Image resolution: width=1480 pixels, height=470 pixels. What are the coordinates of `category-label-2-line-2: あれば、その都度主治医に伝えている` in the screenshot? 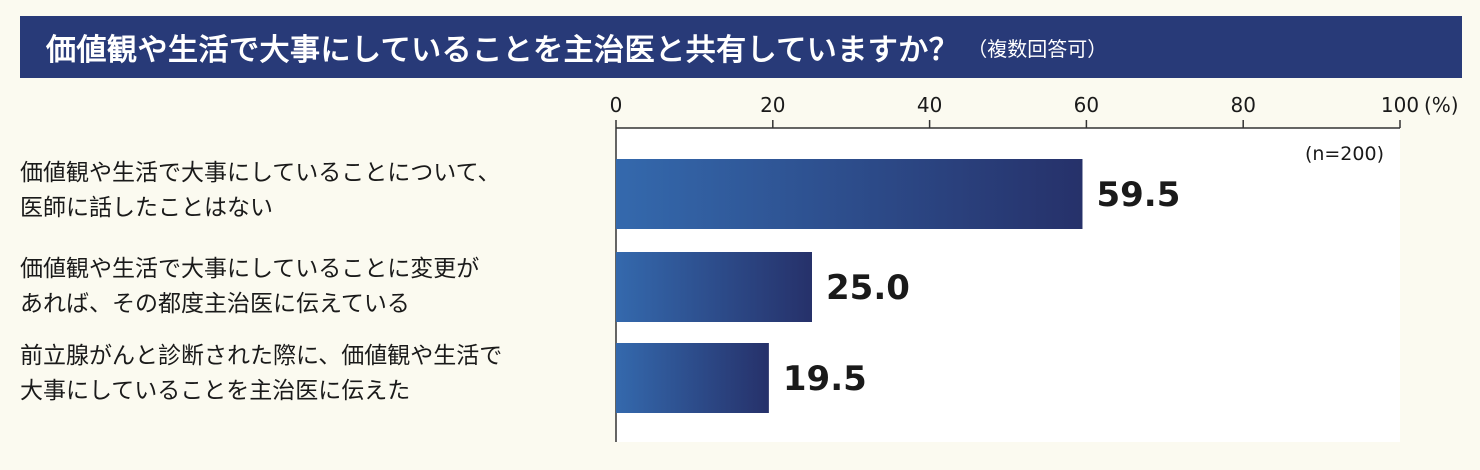 It's located at (215, 304).